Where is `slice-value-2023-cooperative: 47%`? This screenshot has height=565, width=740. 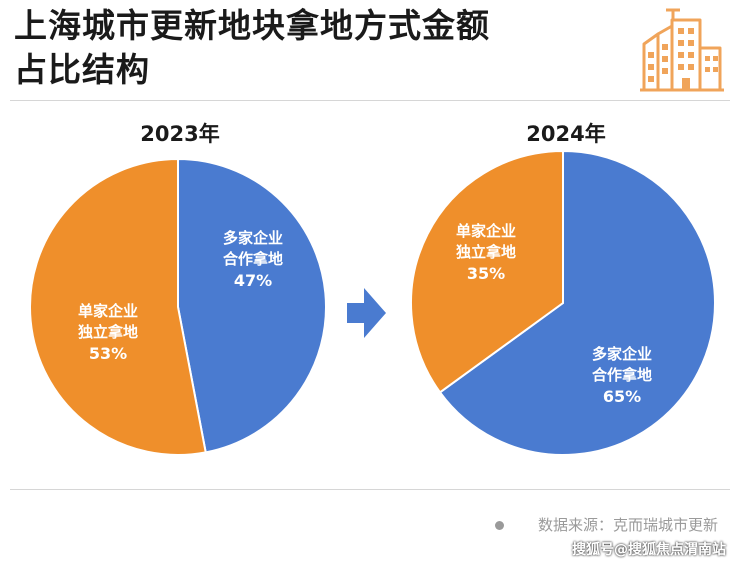 slice-value-2023-cooperative: 47% is located at coordinates (253, 280).